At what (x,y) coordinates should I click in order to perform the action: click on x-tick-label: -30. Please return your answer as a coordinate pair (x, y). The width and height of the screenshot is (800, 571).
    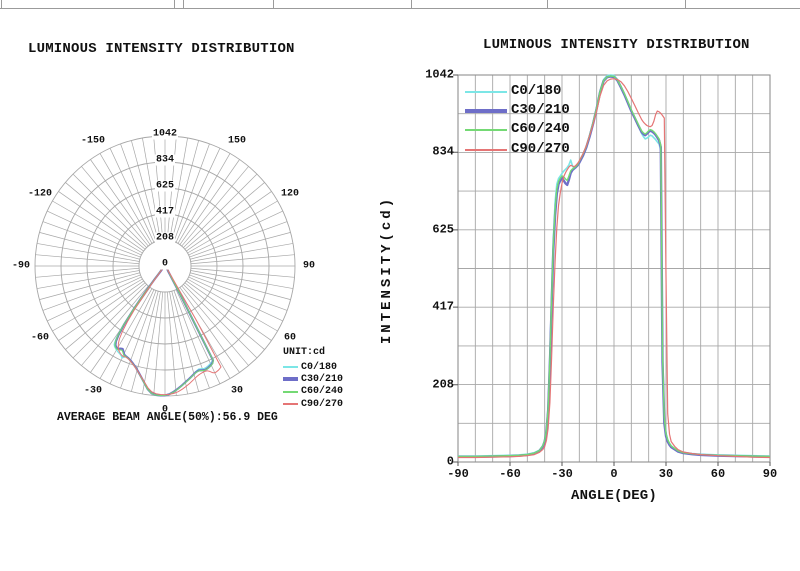
    Looking at the image, I should click on (562, 474).